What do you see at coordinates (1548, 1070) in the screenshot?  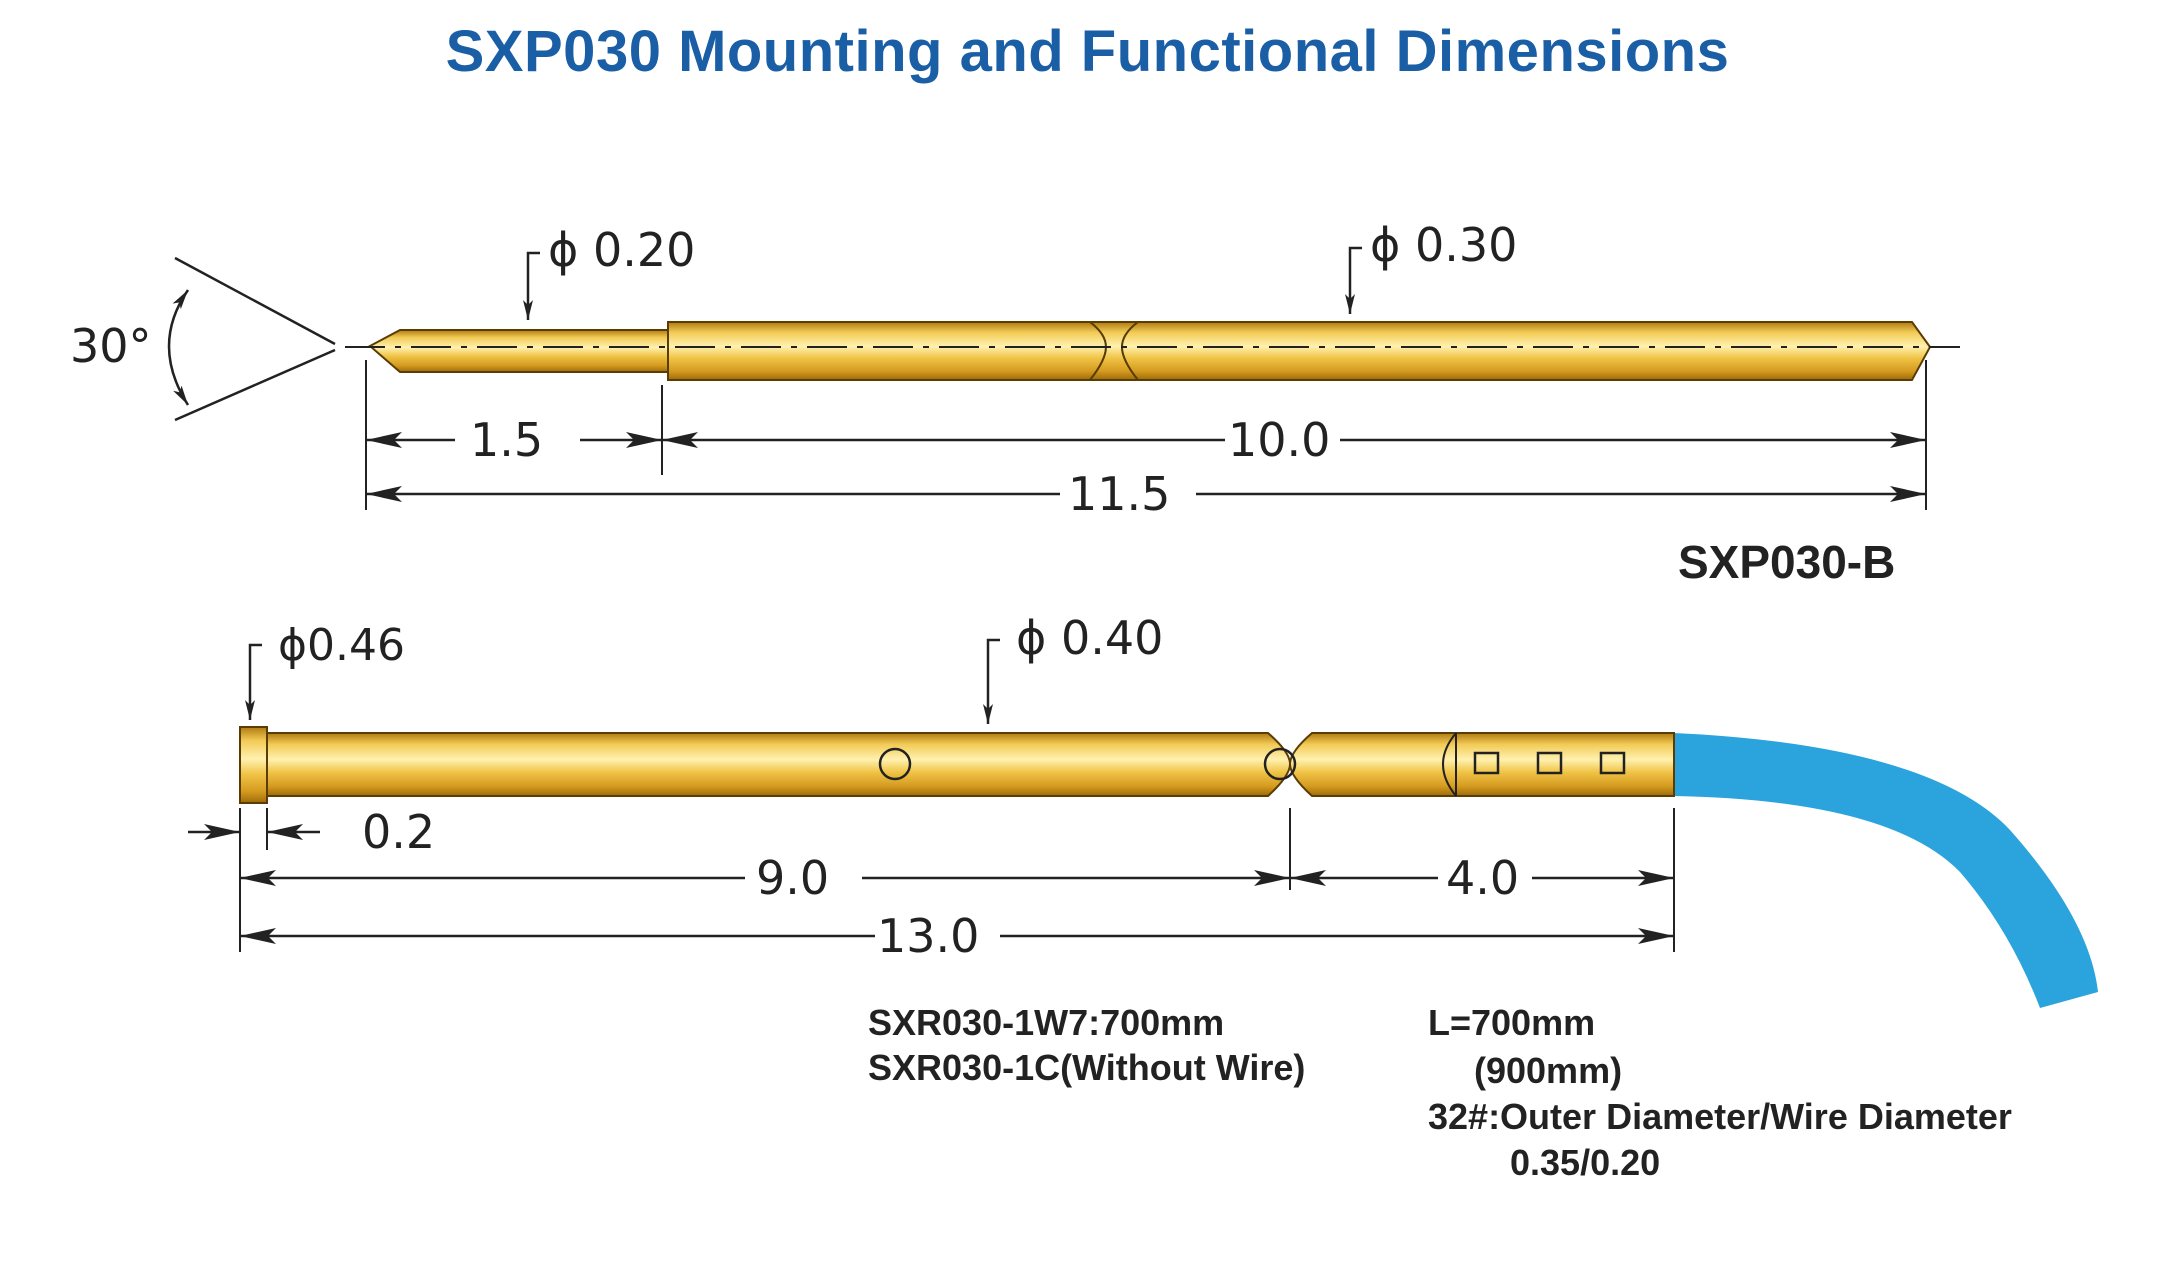 I see `note-right-2: (900mm)` at bounding box center [1548, 1070].